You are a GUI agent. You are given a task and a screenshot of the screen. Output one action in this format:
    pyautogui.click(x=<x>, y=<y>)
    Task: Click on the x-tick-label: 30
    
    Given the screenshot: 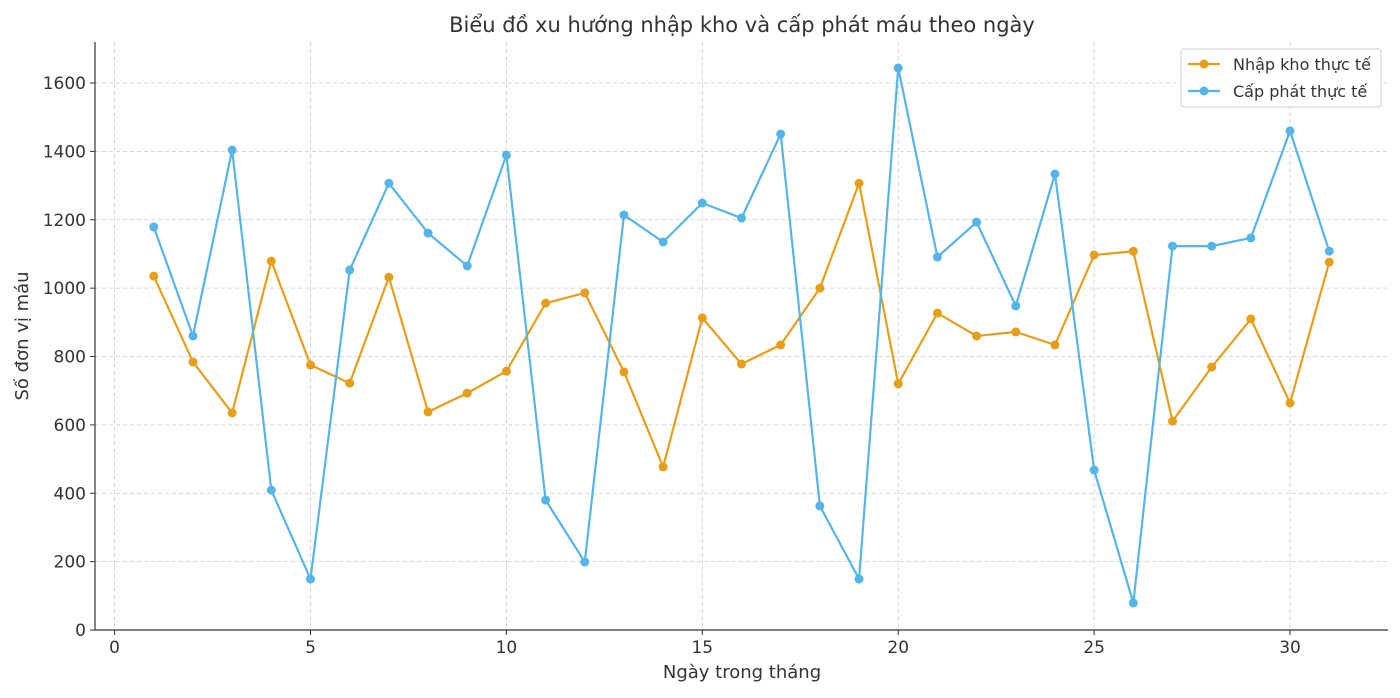 What is the action you would take?
    pyautogui.click(x=1290, y=648)
    